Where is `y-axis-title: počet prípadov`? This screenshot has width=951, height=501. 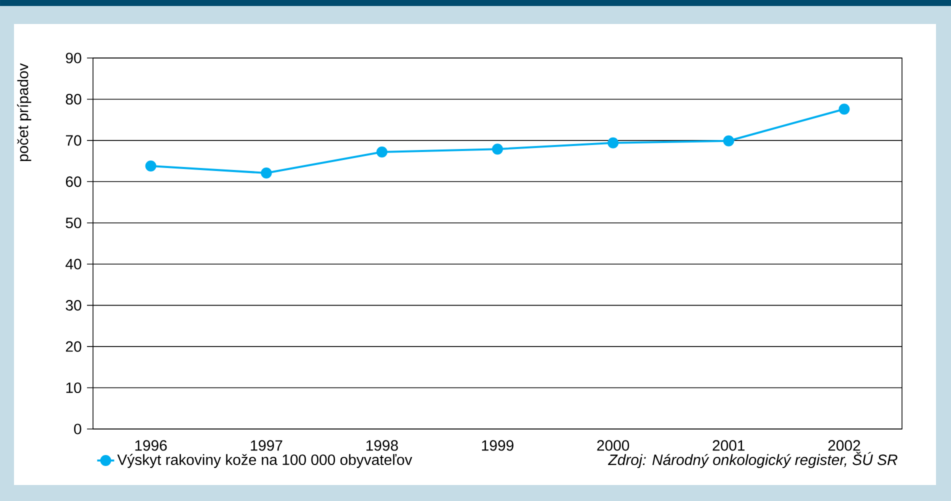
y-axis-title: počet prípadov is located at coordinates (24, 112).